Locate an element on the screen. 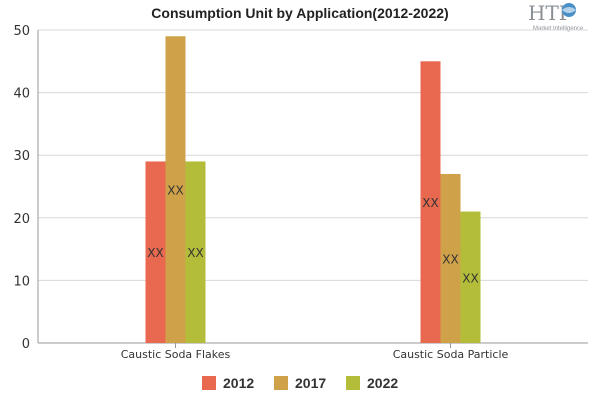 Image resolution: width=600 pixels, height=400 pixels. y-tick-label: 50 is located at coordinates (21, 31).